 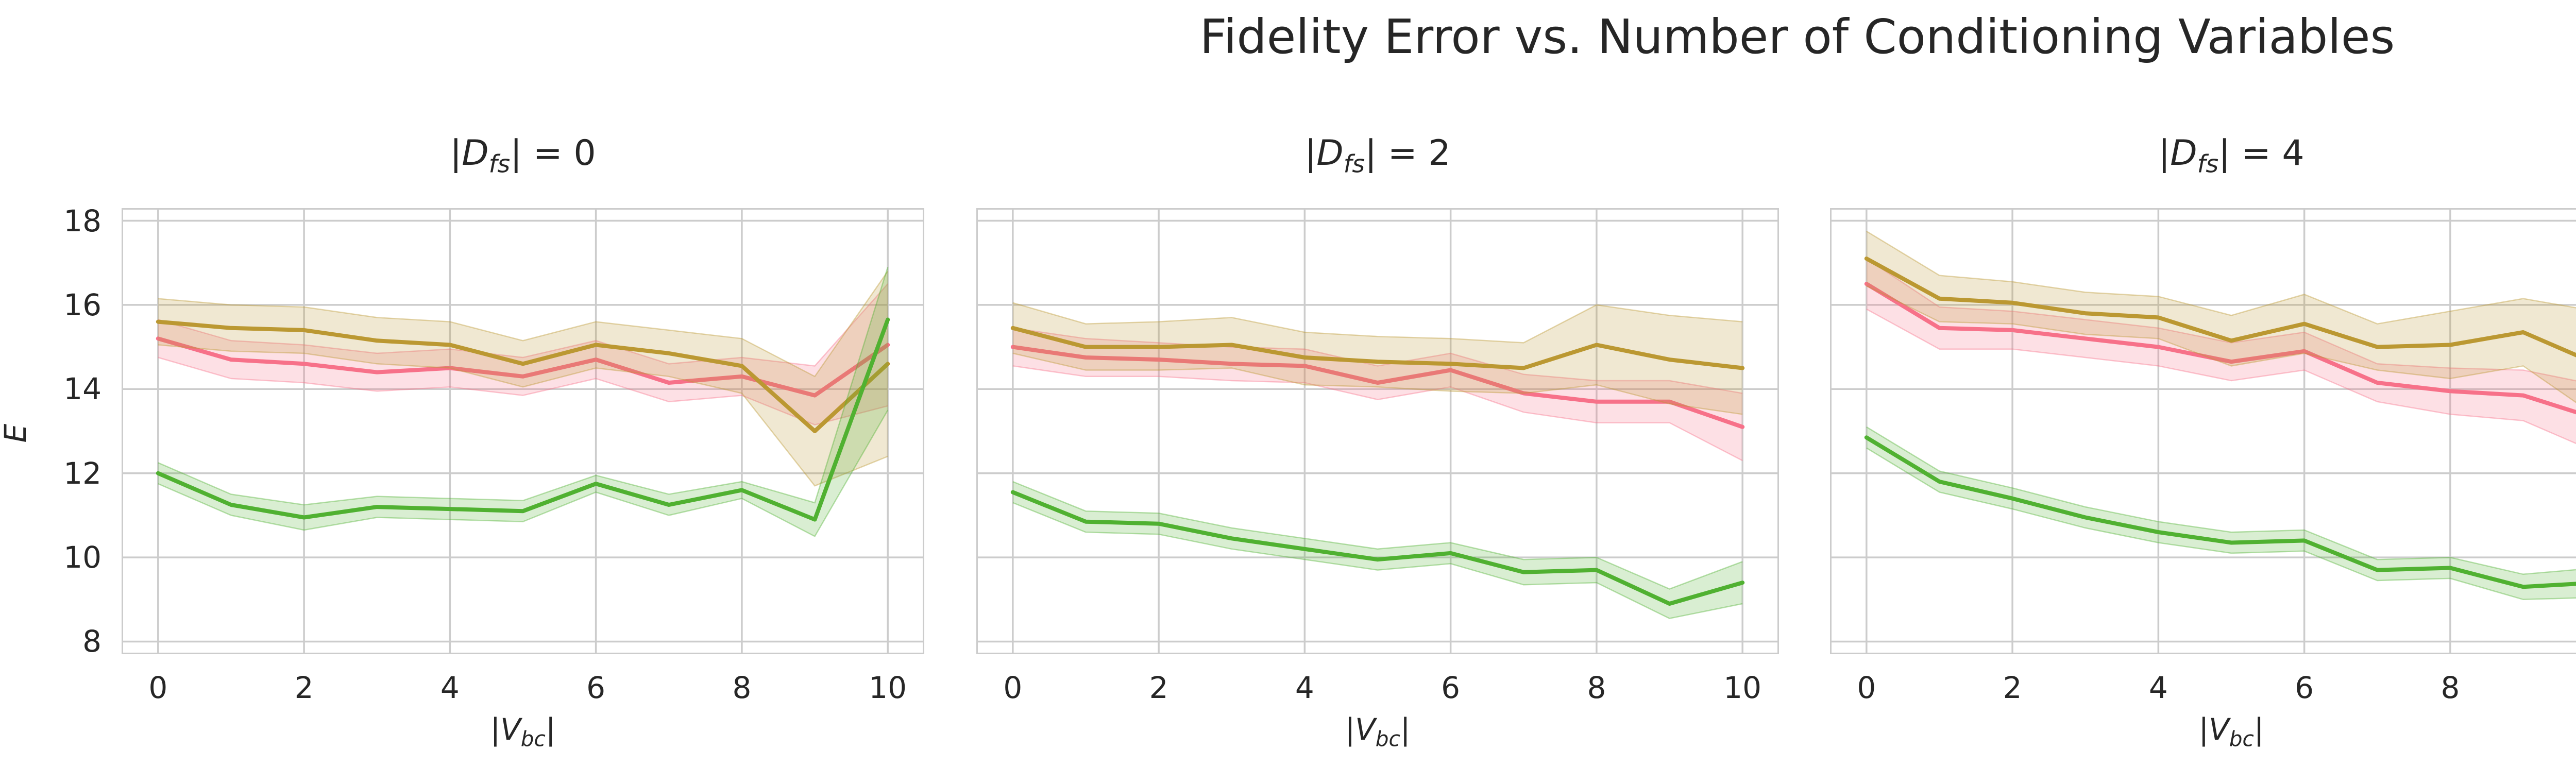 What do you see at coordinates (82, 304) in the screenshot?
I see `y-tick-label: 16` at bounding box center [82, 304].